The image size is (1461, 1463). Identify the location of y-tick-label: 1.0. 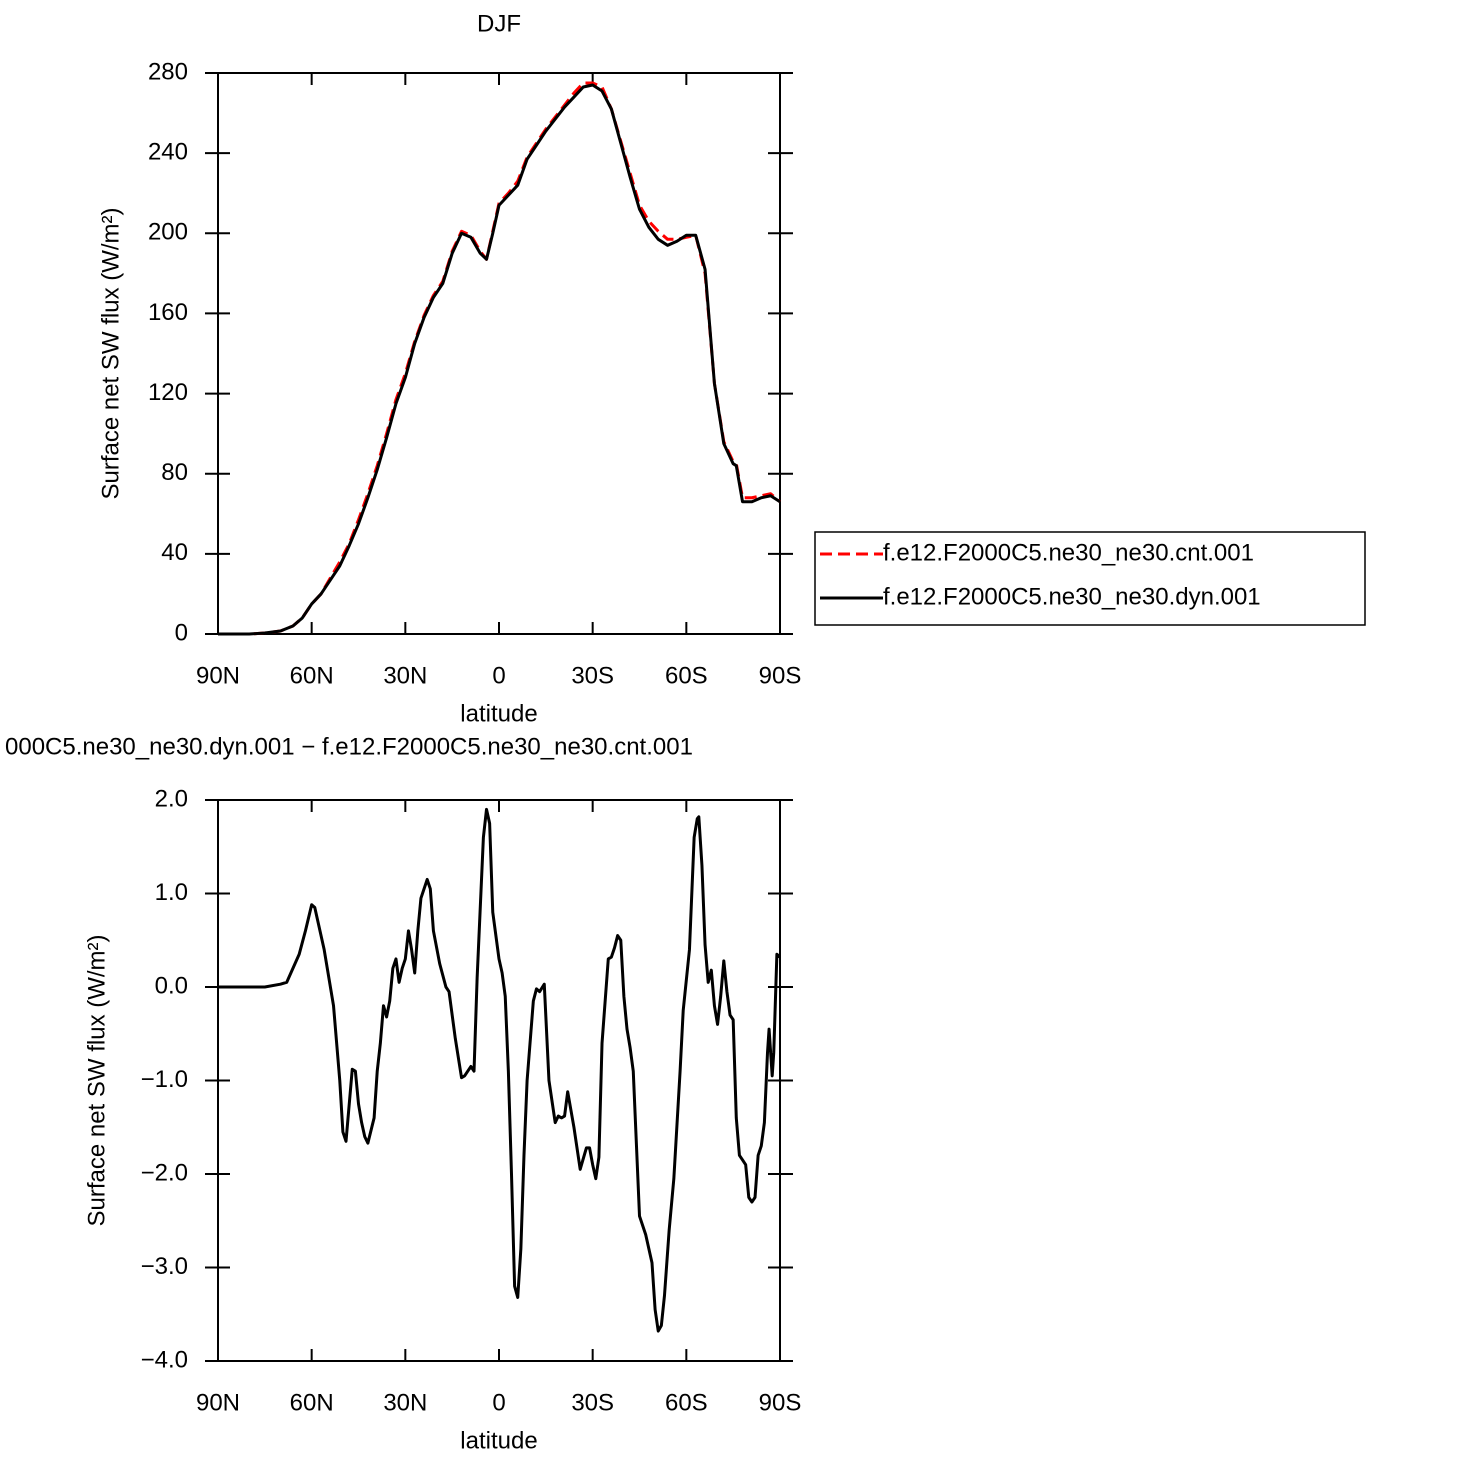
(171, 892).